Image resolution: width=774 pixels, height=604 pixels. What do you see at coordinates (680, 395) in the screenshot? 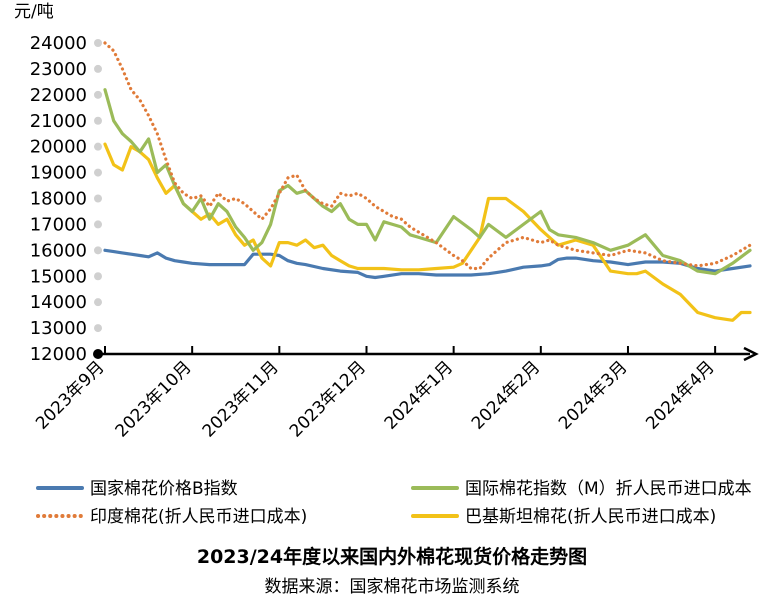
I see `x-tick-label: 2024年4月` at bounding box center [680, 395].